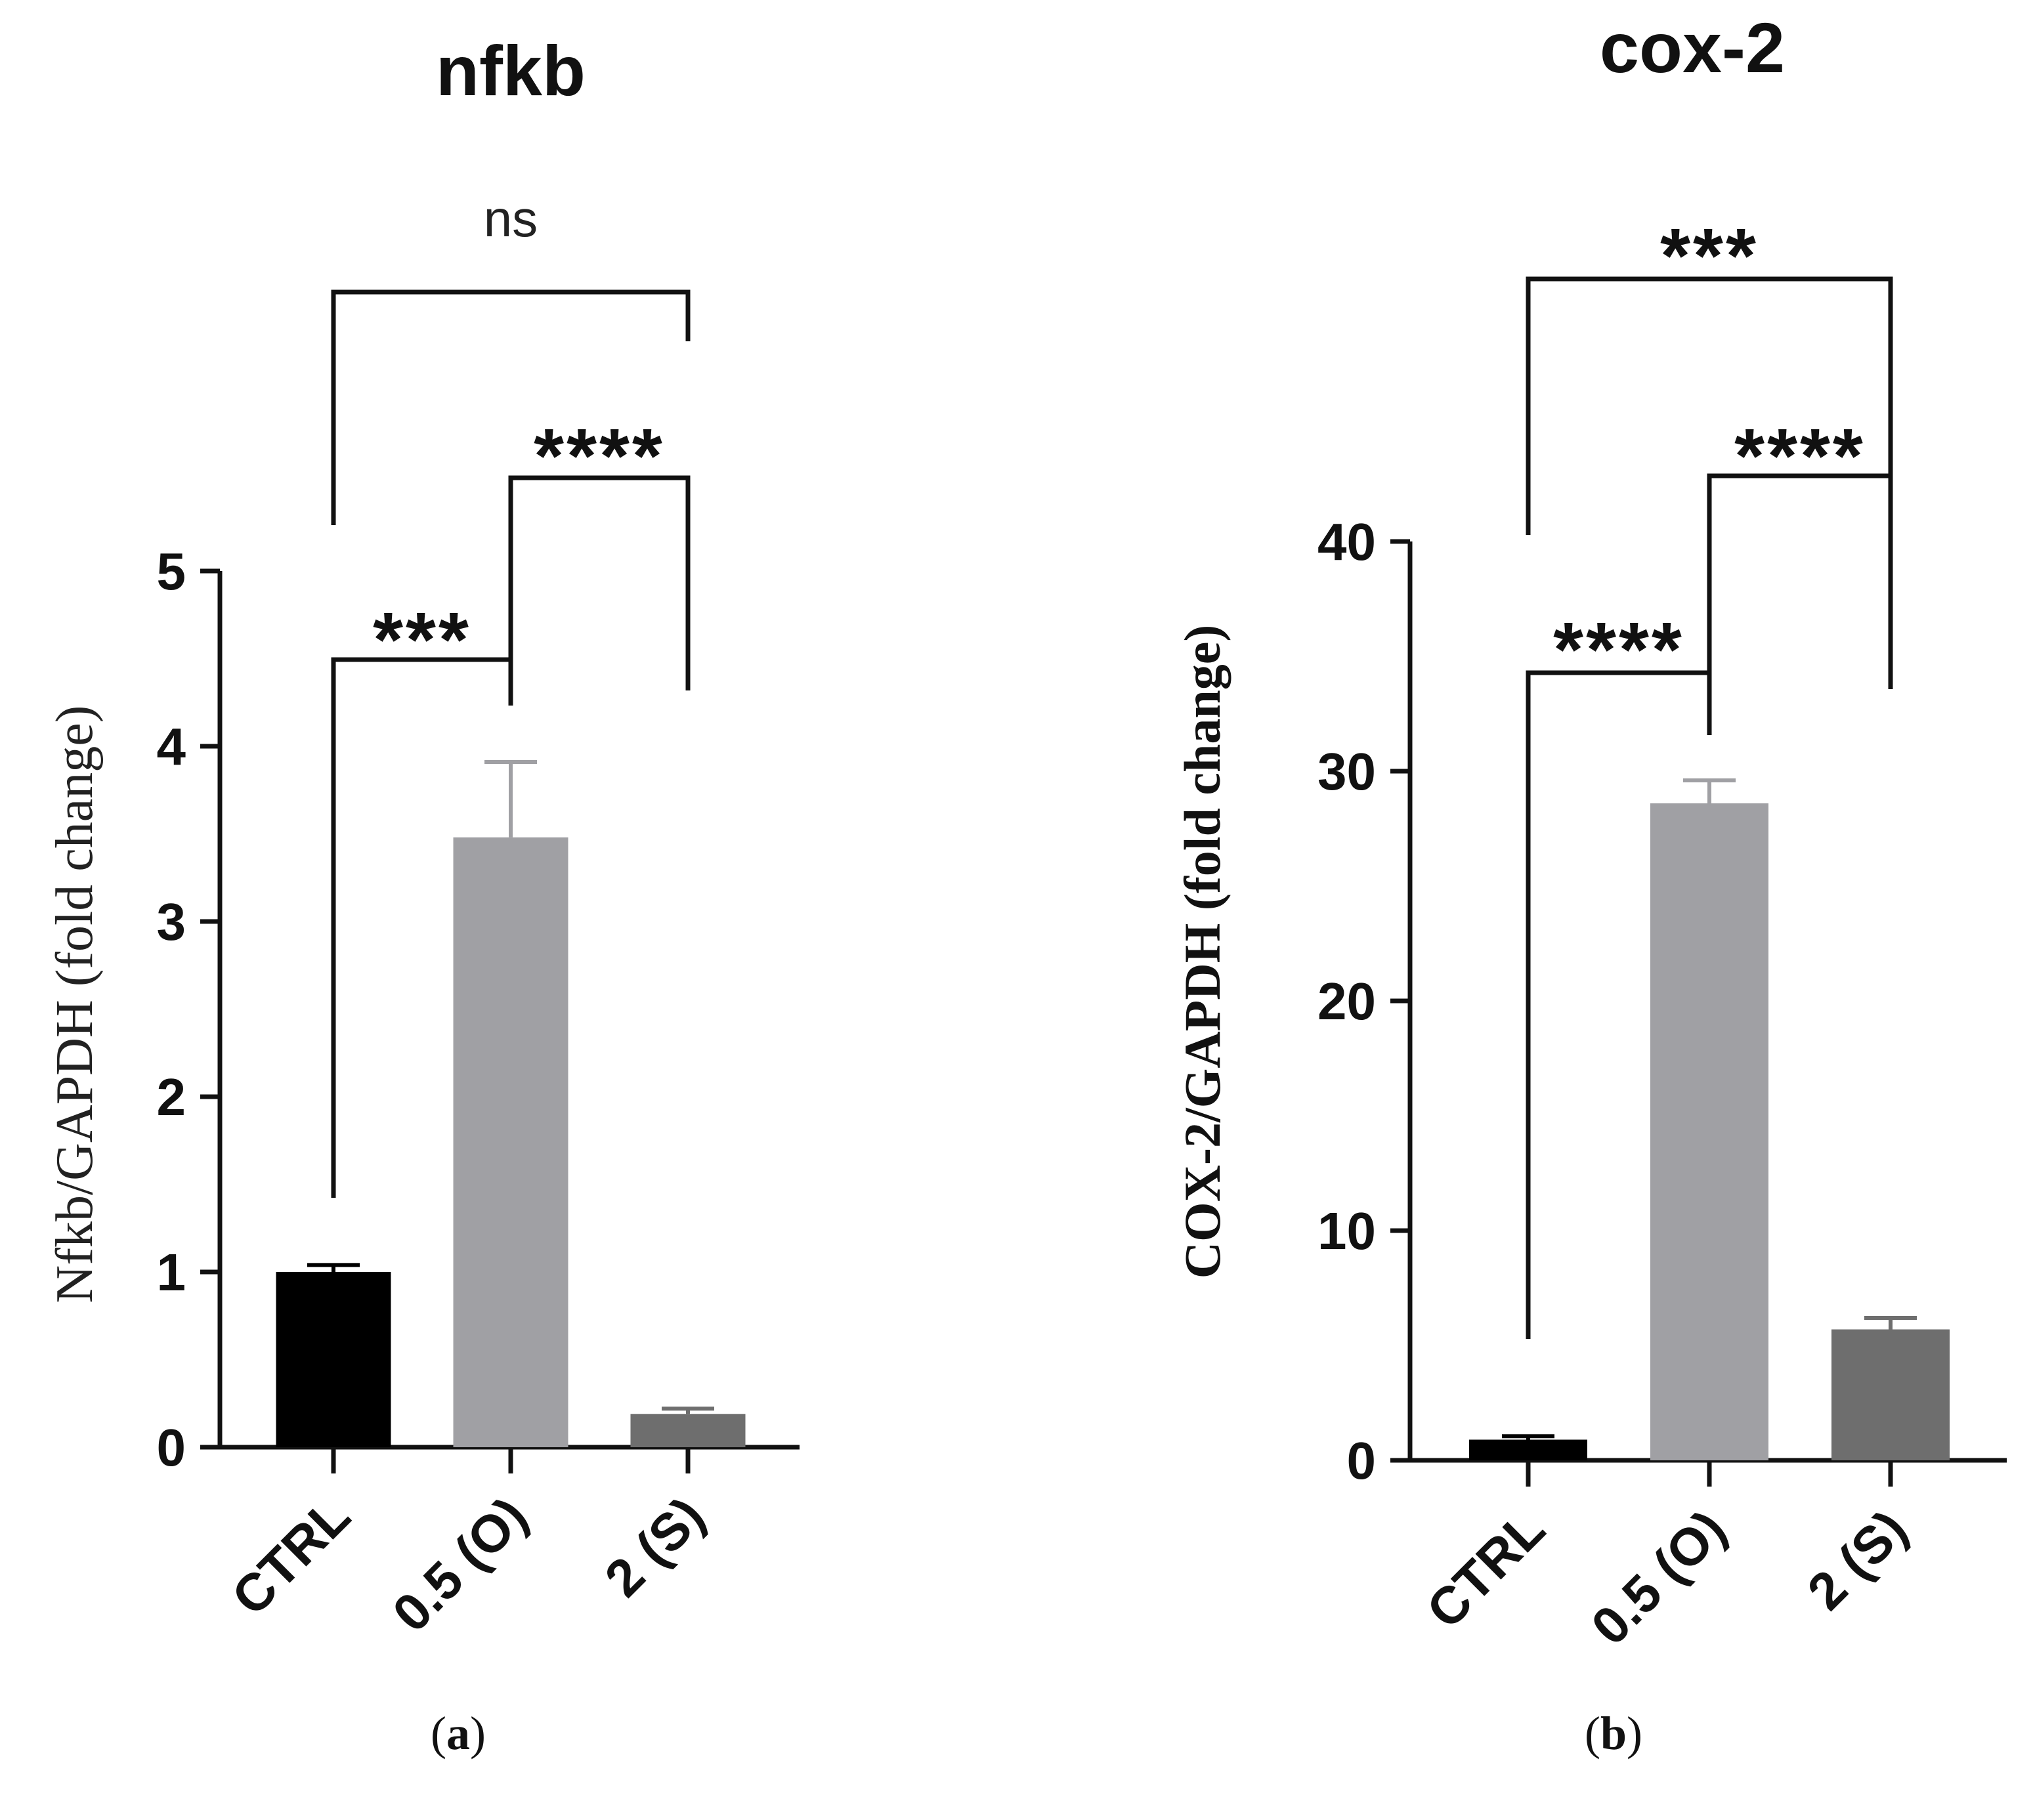 This screenshot has height=1820, width=2033. What do you see at coordinates (75, 1005) in the screenshot?
I see `y-axis-label-nfkb: Nfkb/GAPDH (fold change)` at bounding box center [75, 1005].